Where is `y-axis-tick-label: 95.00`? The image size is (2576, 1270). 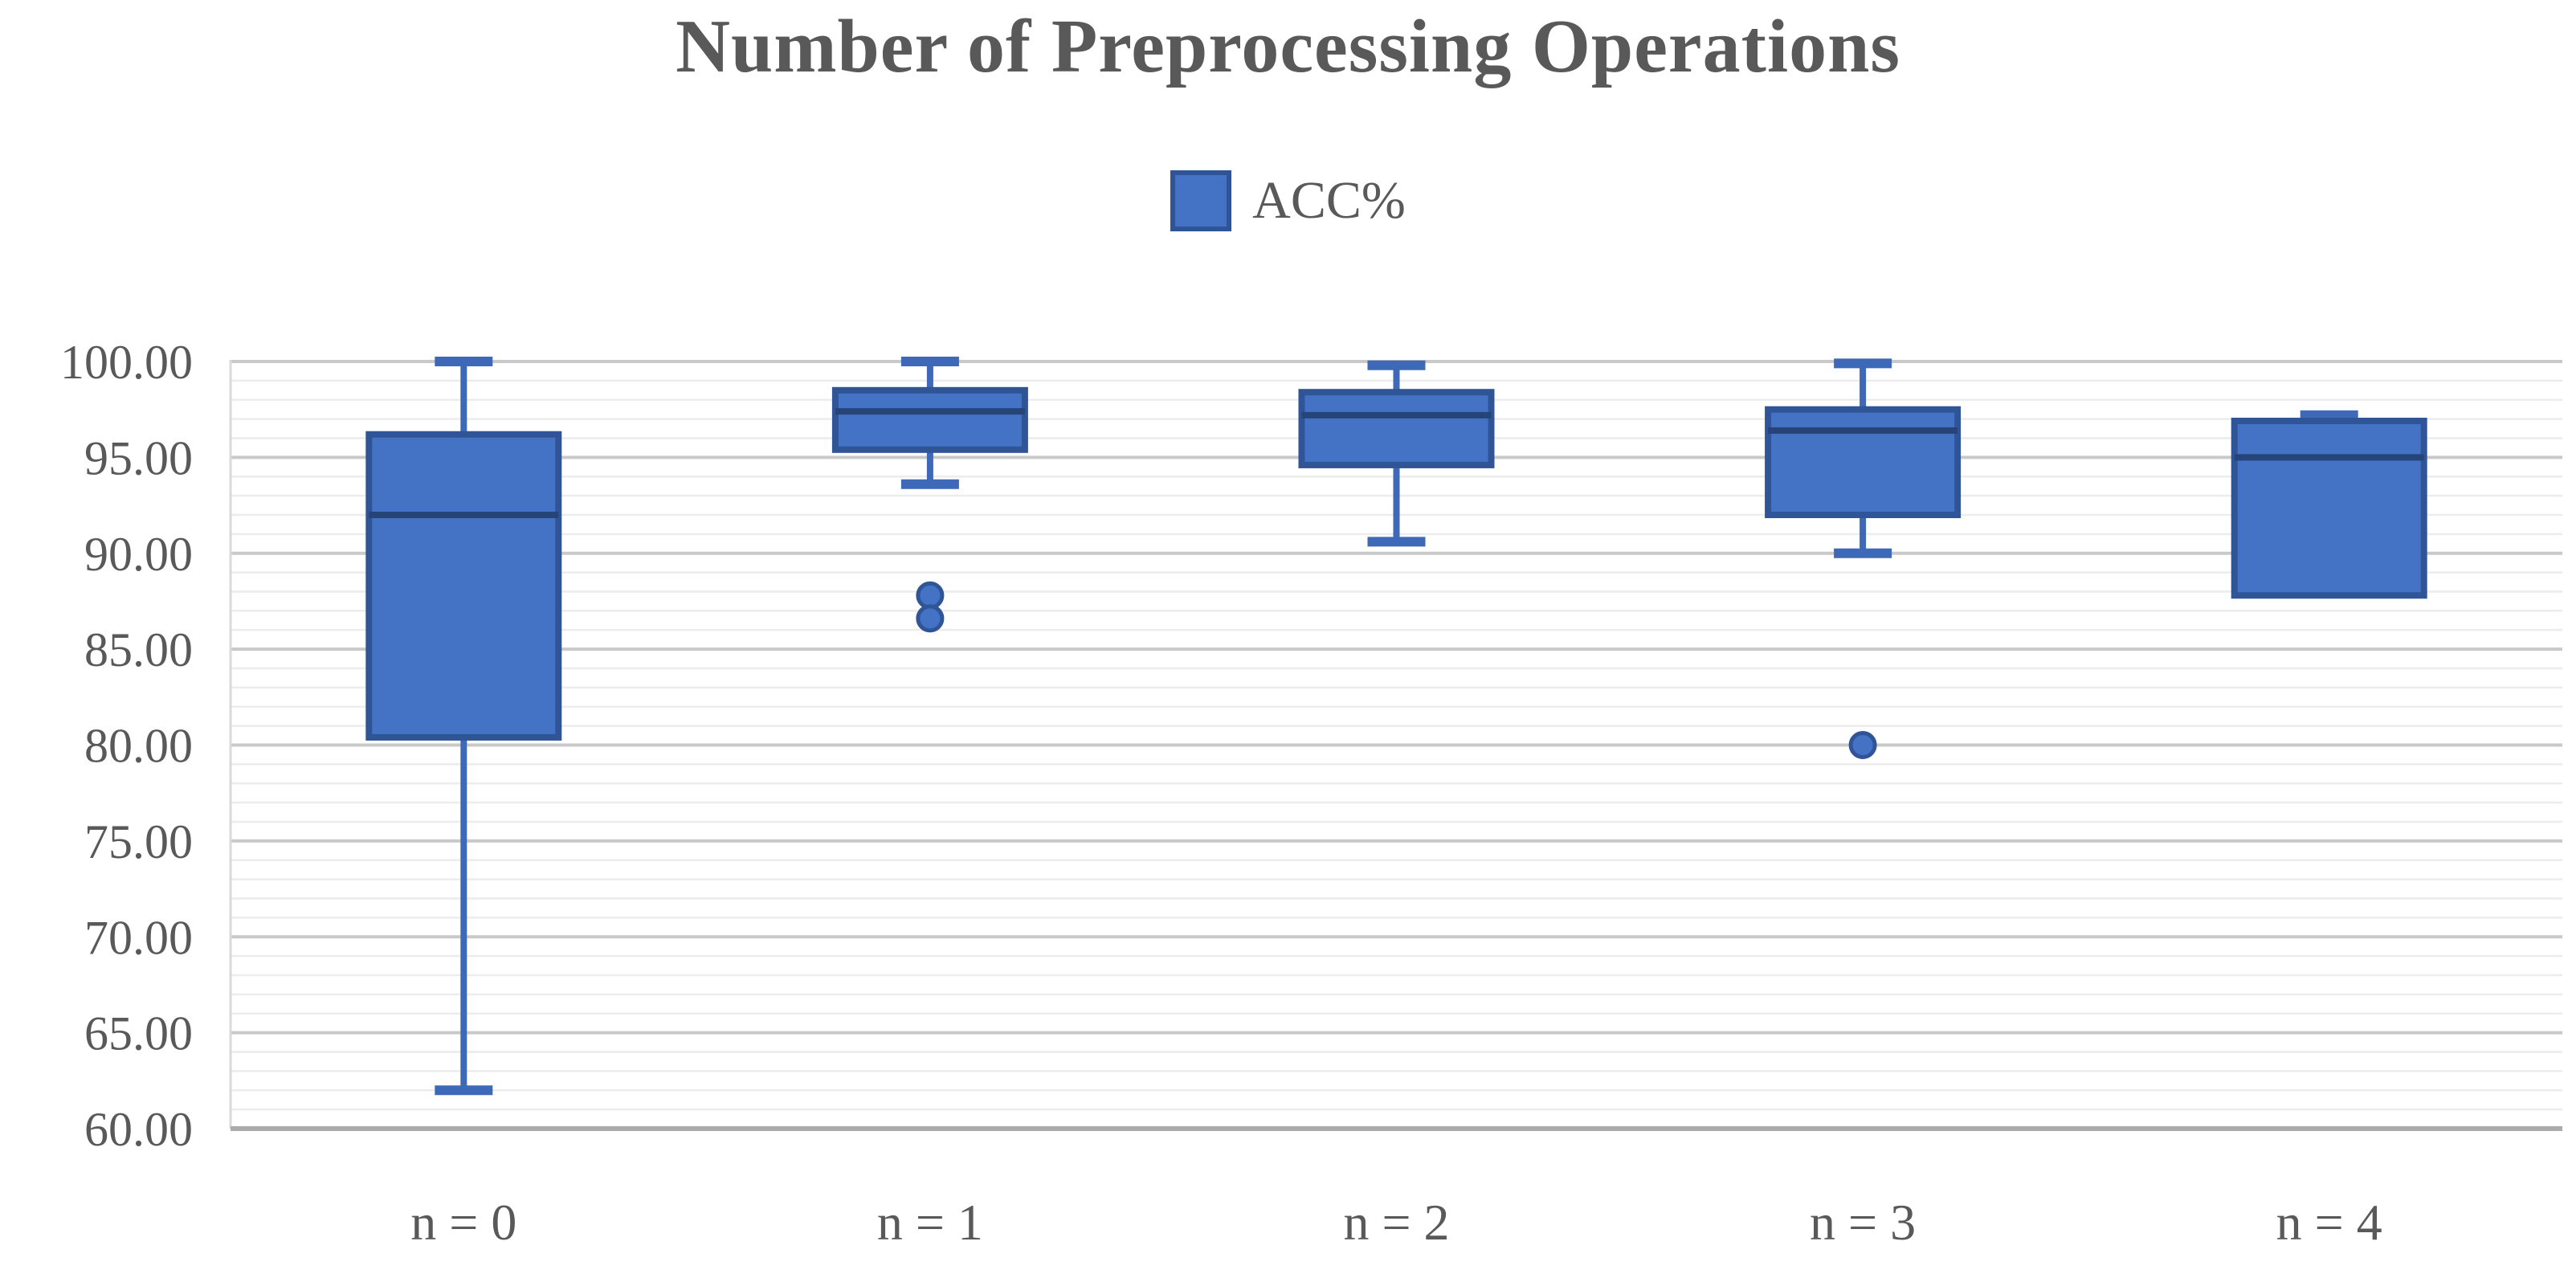
y-axis-tick-label: 95.00 is located at coordinates (138, 457).